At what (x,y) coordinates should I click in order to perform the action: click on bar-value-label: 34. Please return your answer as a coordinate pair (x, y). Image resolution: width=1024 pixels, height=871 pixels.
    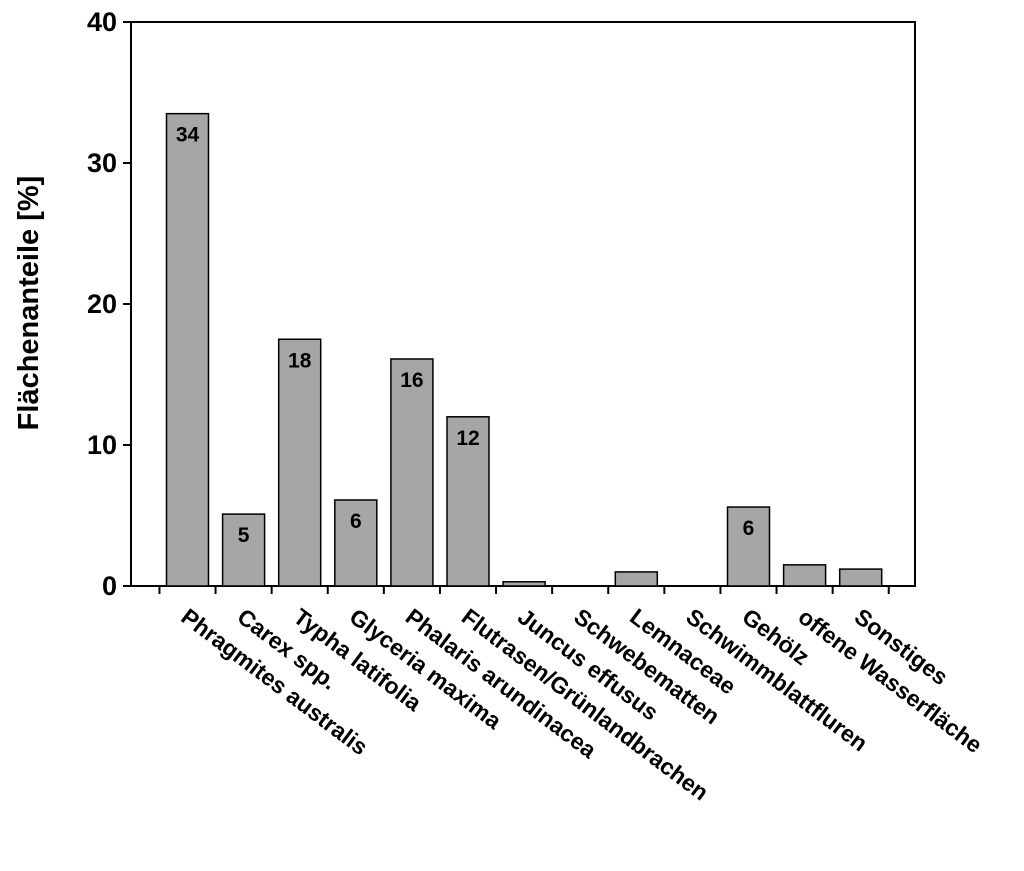
    Looking at the image, I should click on (188, 135).